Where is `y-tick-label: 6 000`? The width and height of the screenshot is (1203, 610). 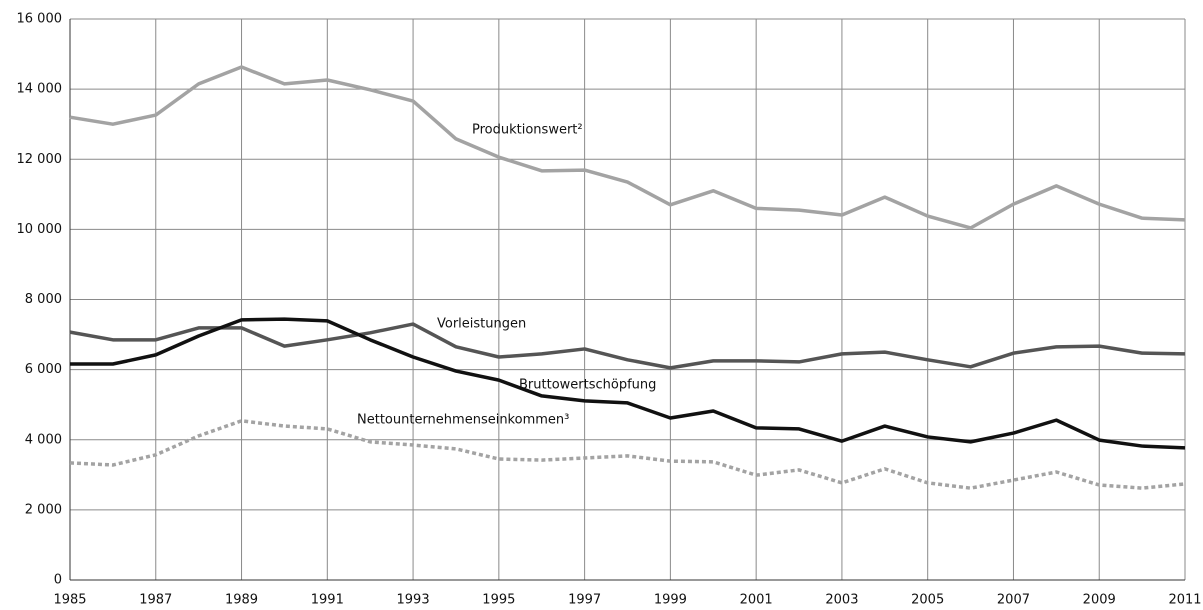 y-tick-label: 6 000 is located at coordinates (43, 369).